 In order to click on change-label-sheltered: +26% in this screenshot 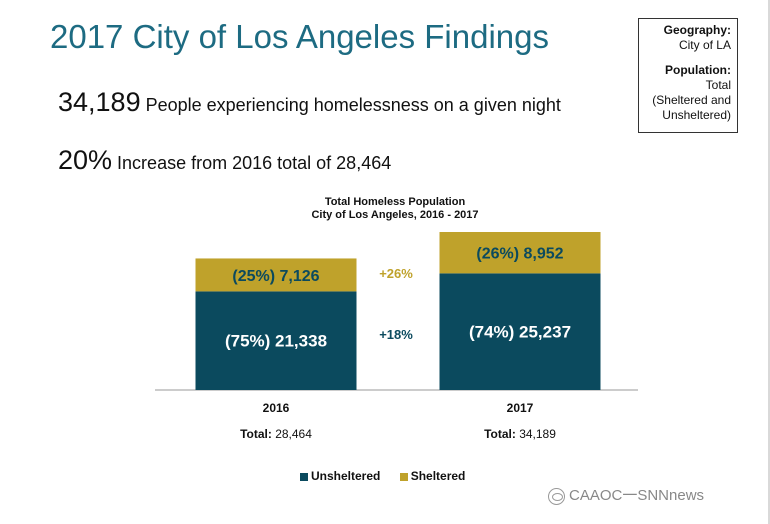, I will do `click(396, 273)`.